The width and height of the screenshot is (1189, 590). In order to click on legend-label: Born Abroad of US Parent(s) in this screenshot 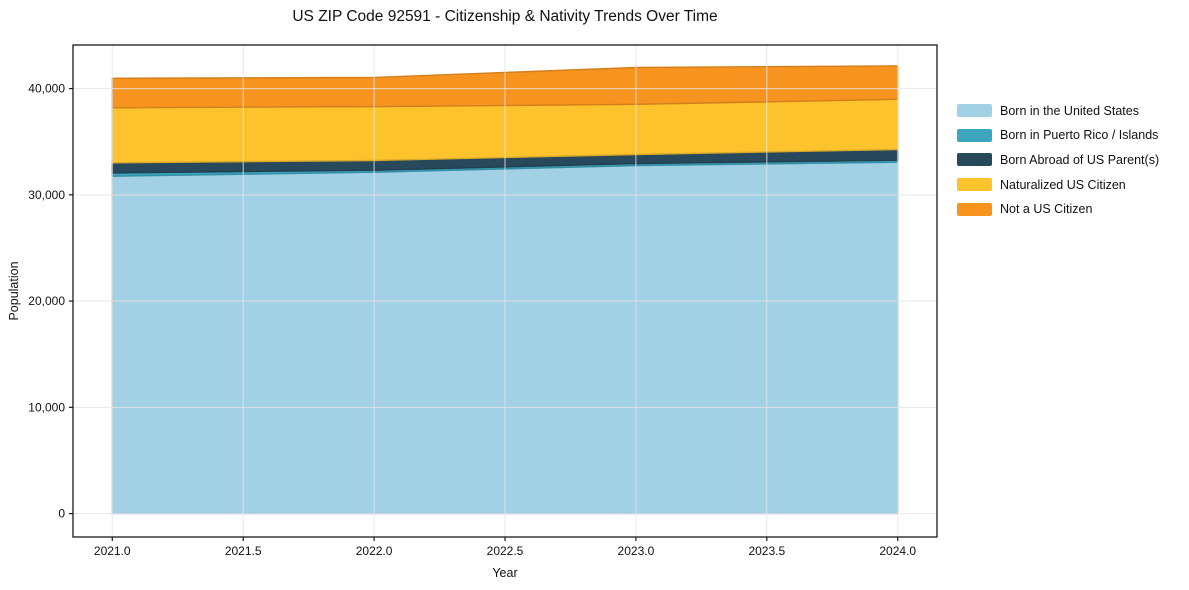, I will do `click(1080, 159)`.